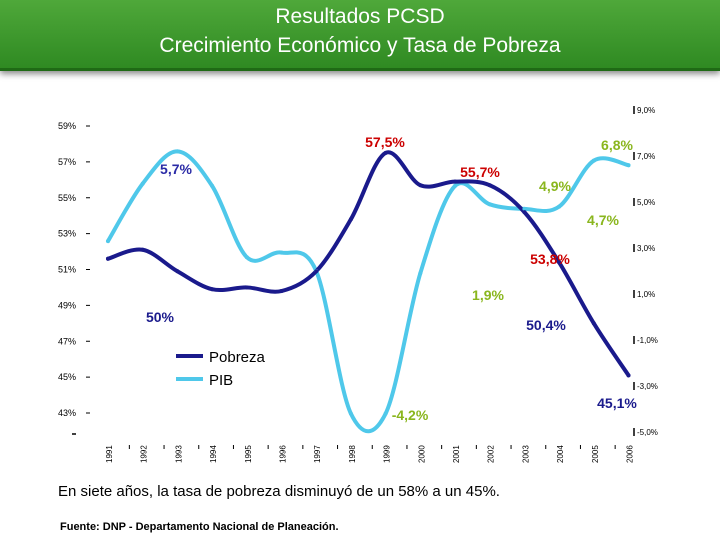 This screenshot has width=720, height=540. What do you see at coordinates (160, 317) in the screenshot?
I see `data-label: 50%` at bounding box center [160, 317].